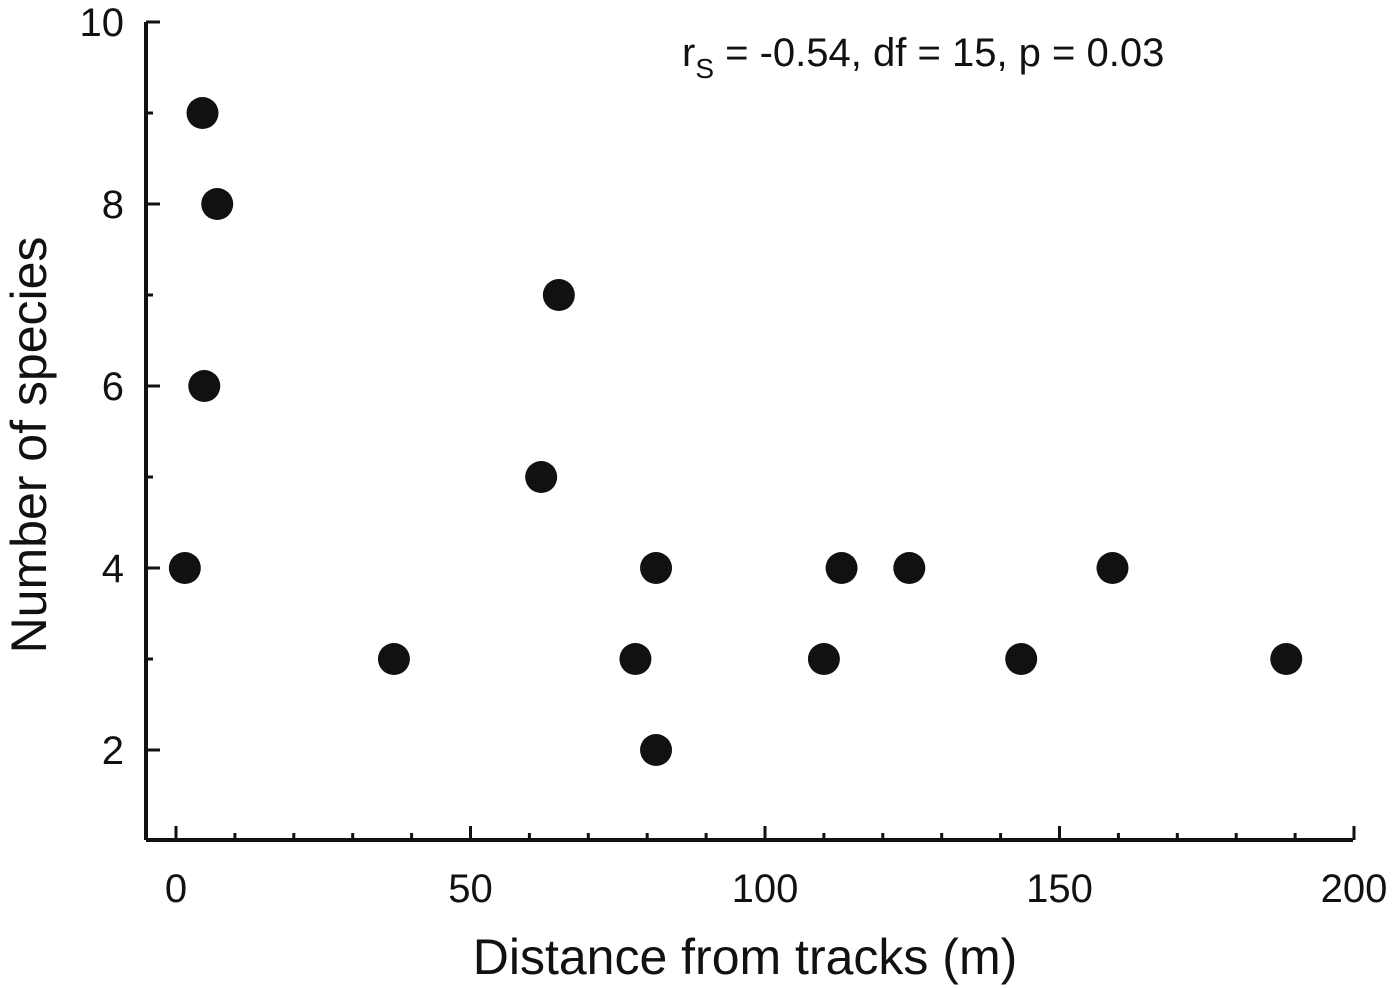 Image resolution: width=1400 pixels, height=989 pixels. What do you see at coordinates (176, 889) in the screenshot?
I see `x-tick-label: 0` at bounding box center [176, 889].